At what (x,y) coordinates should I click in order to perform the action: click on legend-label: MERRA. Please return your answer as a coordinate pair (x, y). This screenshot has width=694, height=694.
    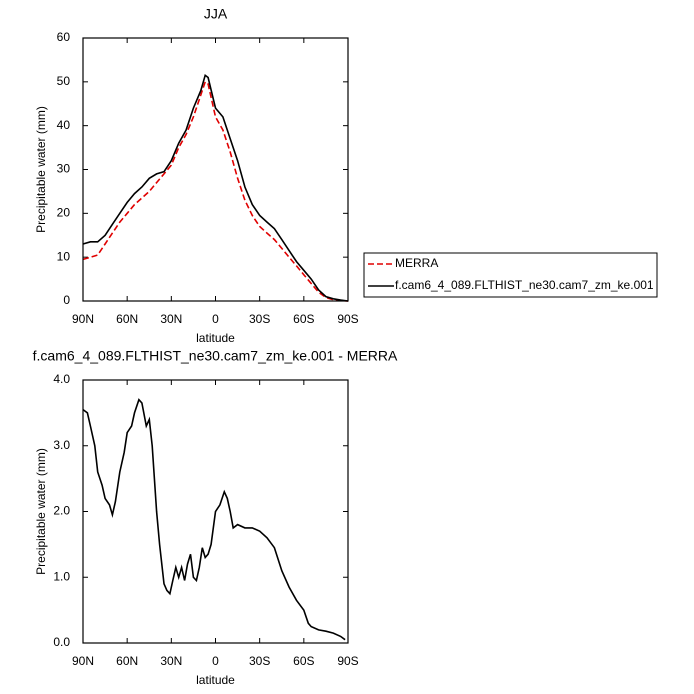
    Looking at the image, I should click on (416, 263).